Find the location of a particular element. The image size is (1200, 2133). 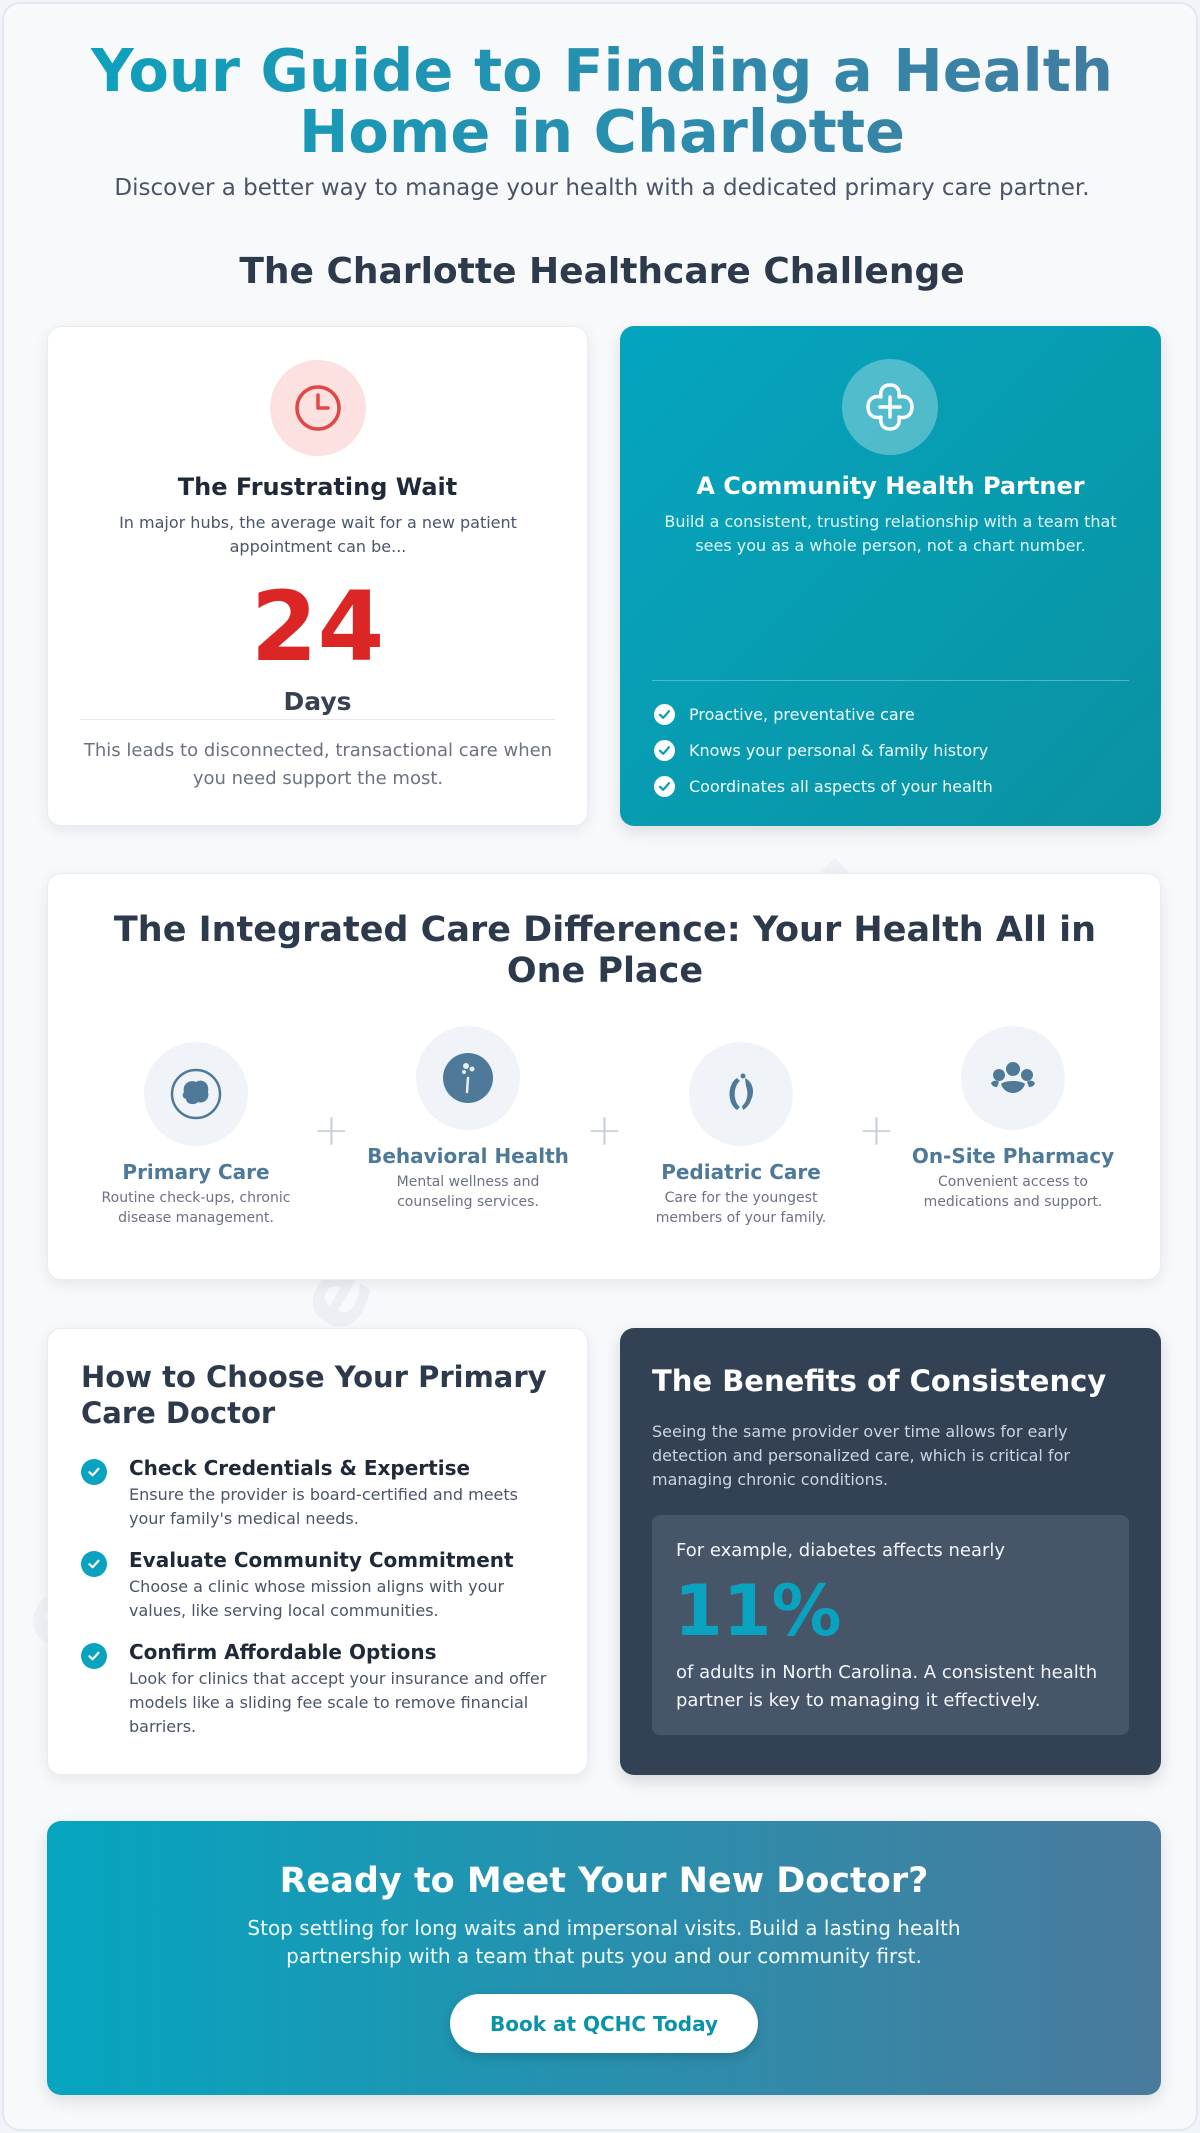

medical-cross-icon is located at coordinates (890, 407).